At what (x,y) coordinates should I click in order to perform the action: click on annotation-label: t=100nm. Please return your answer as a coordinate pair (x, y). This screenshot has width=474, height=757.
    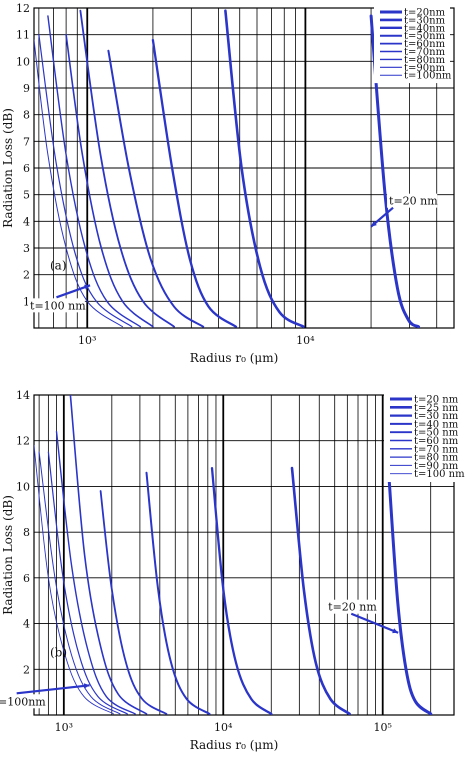
    Looking at the image, I should click on (23, 701).